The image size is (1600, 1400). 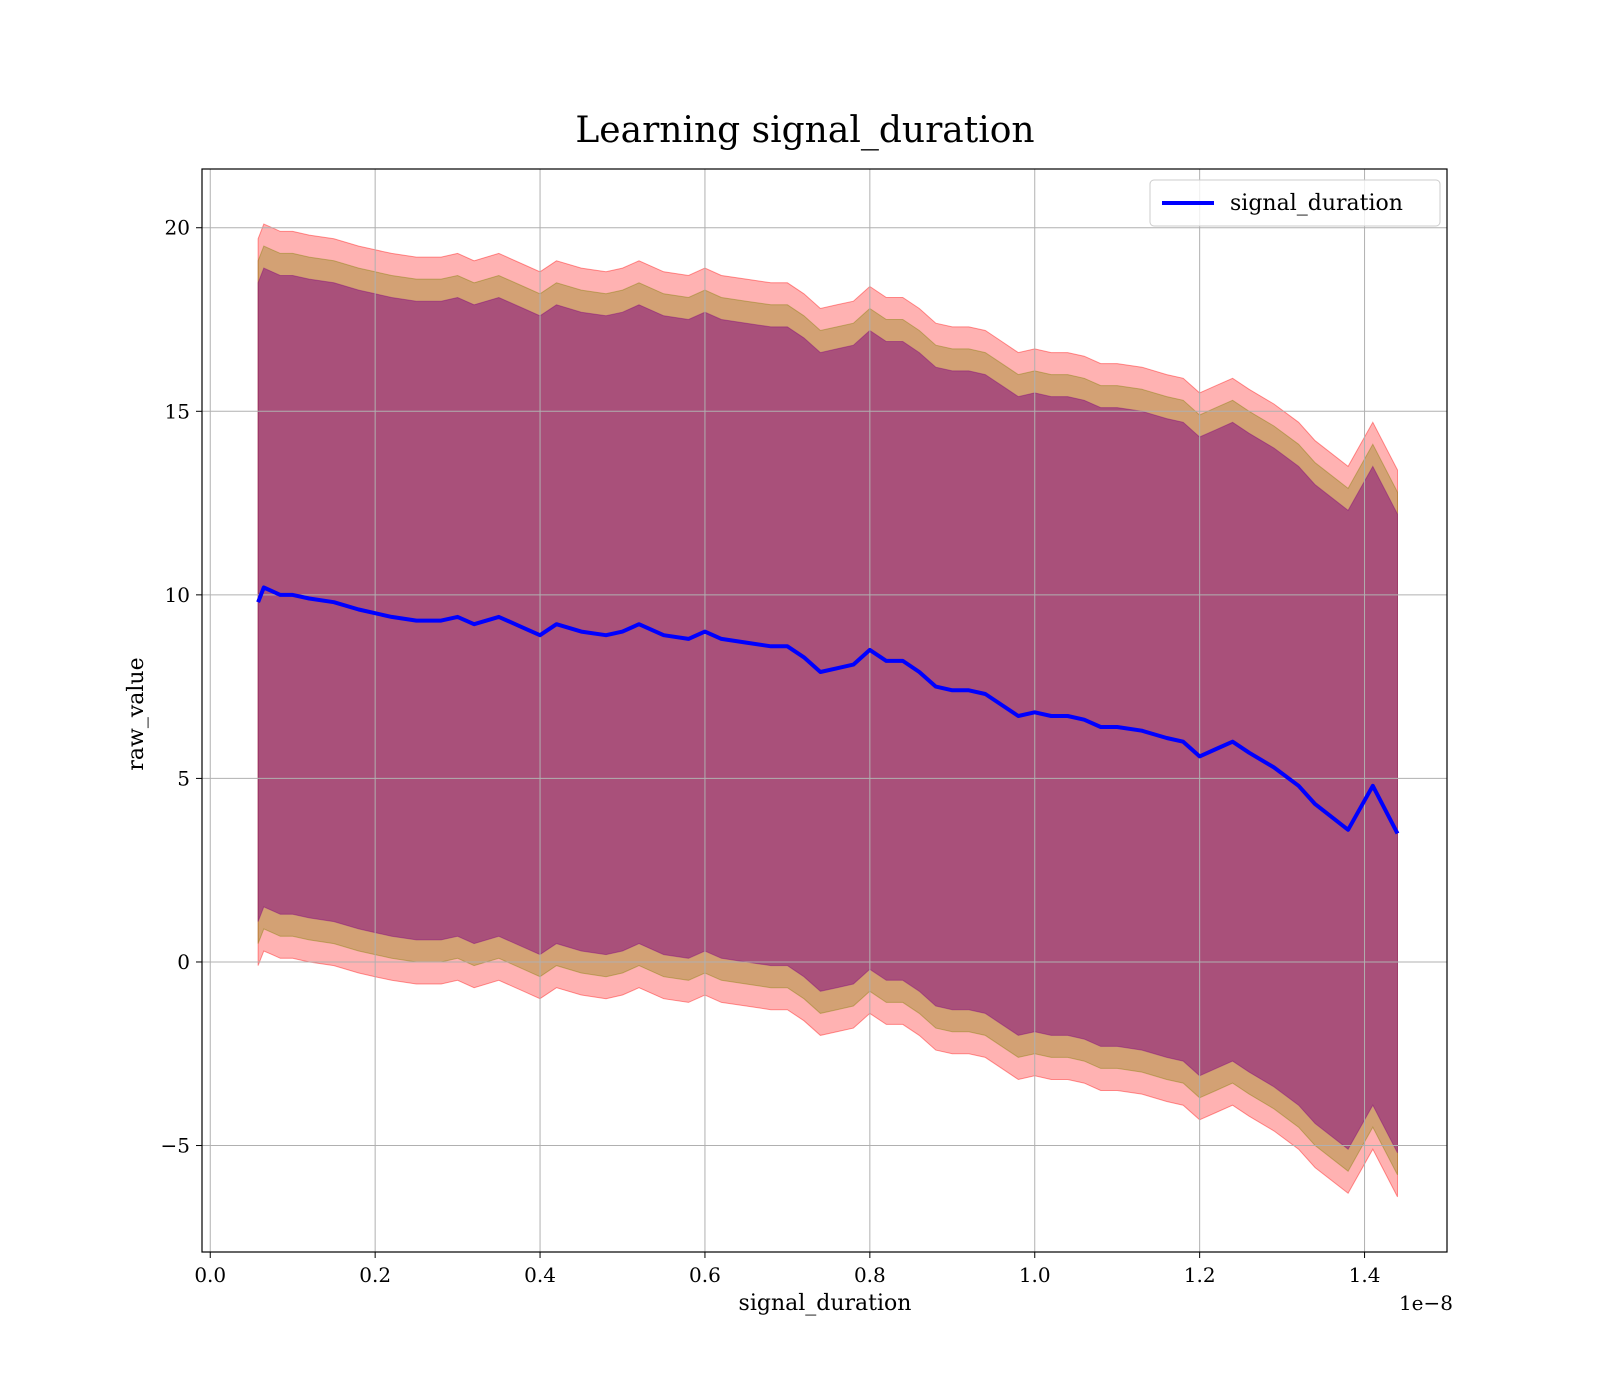 What do you see at coordinates (181, 687) in the screenshot?
I see `y-axis: −5 0 5 10 15 20` at bounding box center [181, 687].